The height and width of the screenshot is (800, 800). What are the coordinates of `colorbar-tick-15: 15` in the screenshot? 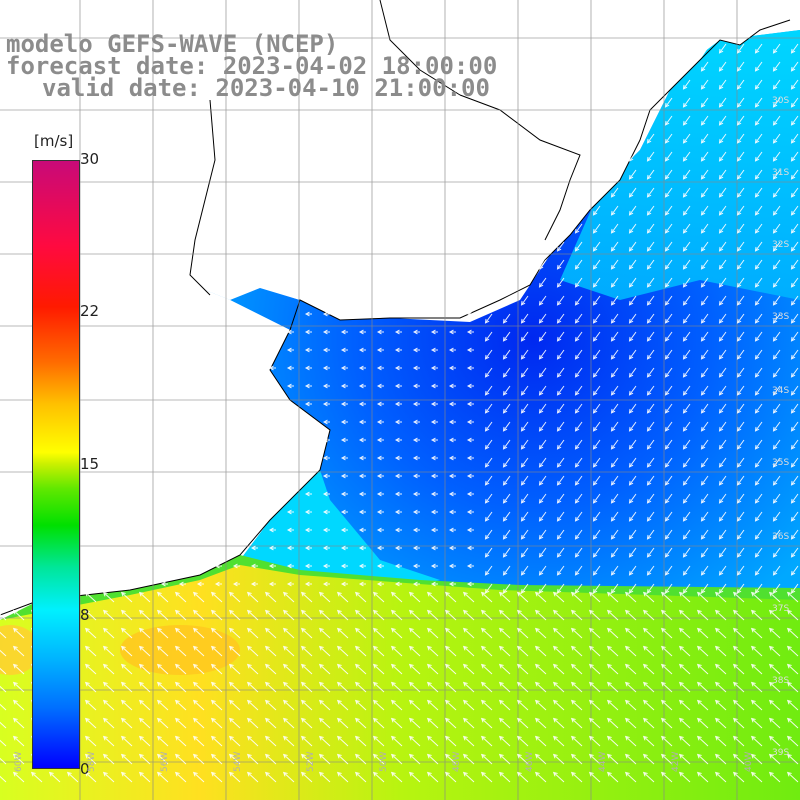 It's located at (90, 464).